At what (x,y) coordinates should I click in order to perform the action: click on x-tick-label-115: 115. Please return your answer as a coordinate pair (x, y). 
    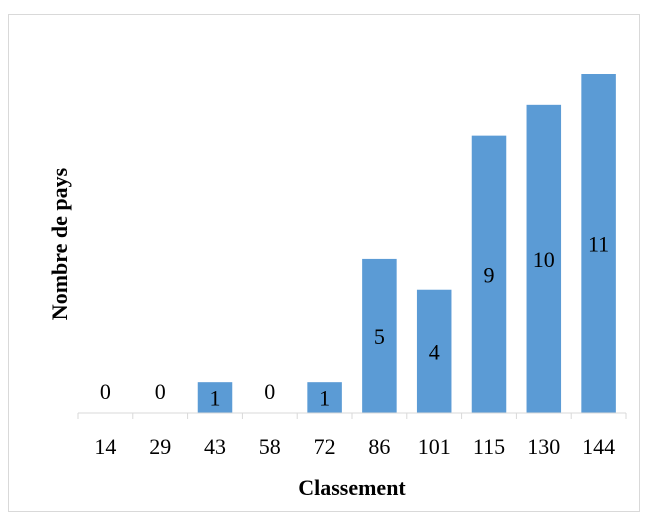
    Looking at the image, I should click on (489, 446).